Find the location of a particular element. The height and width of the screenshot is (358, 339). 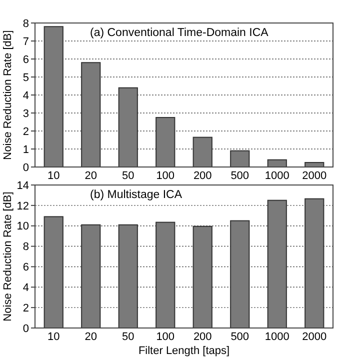

y-tick-label: 14 is located at coordinates (22, 186).